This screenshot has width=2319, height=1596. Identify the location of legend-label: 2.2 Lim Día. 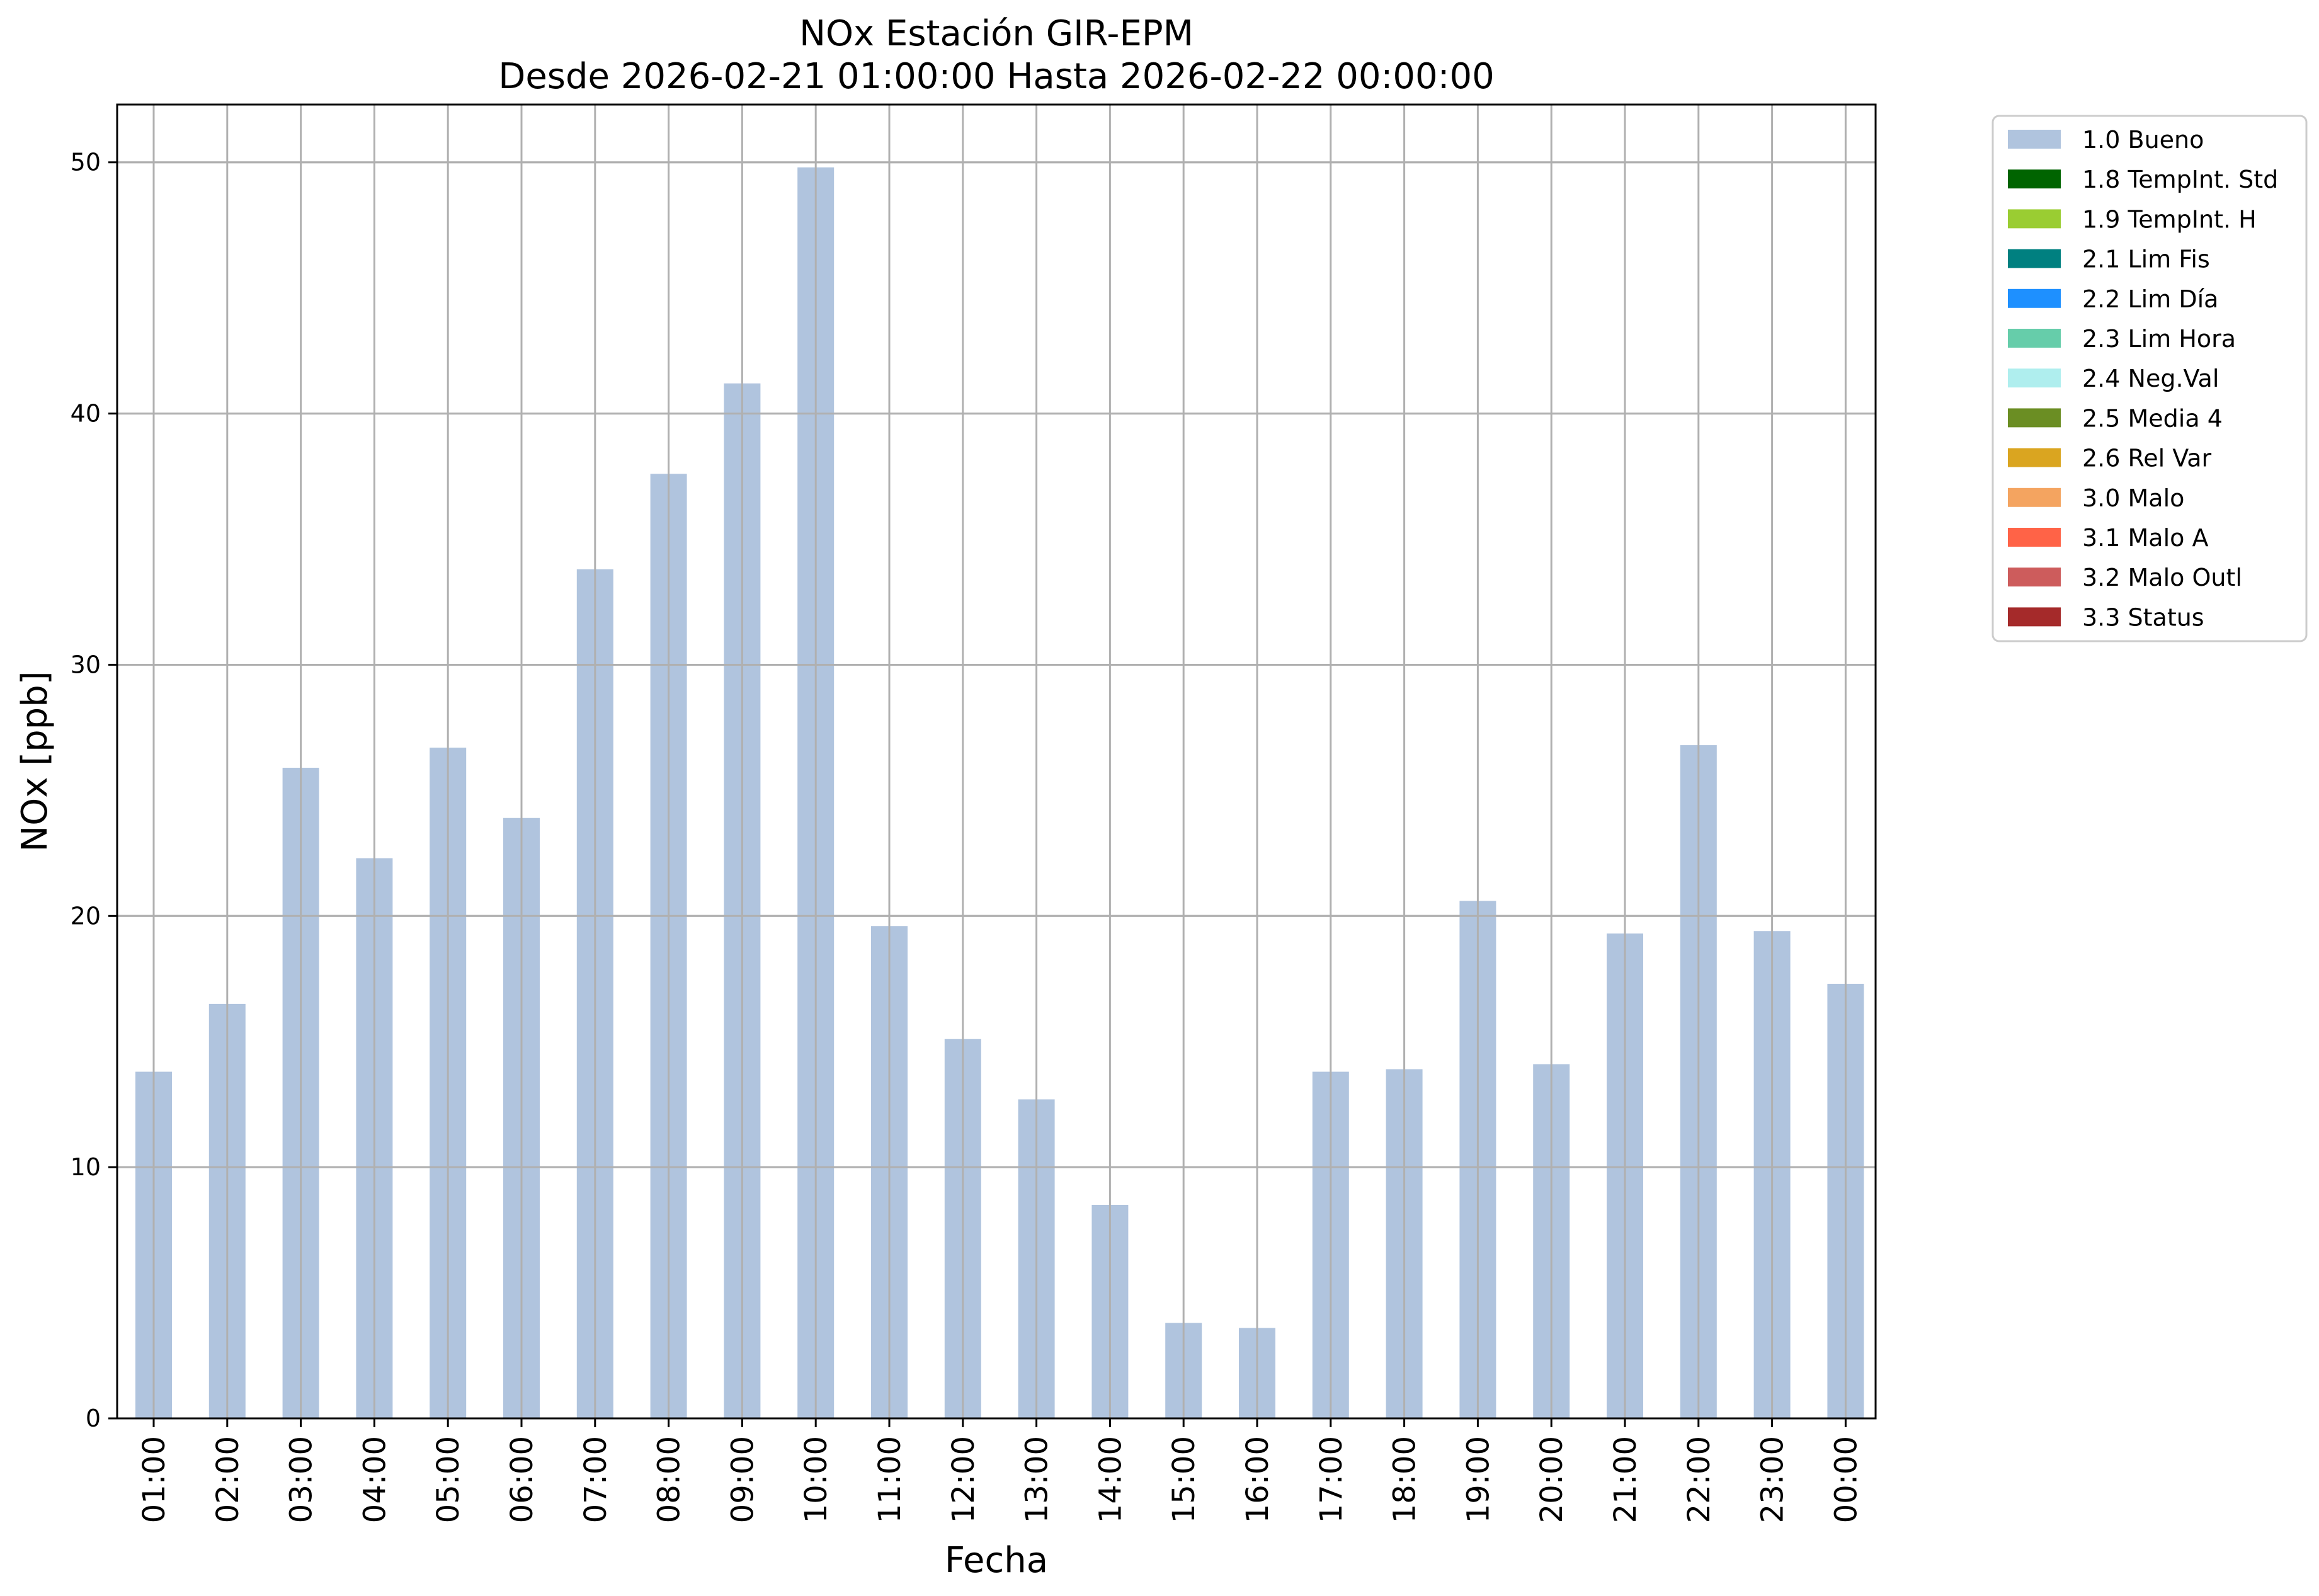
(2150, 299).